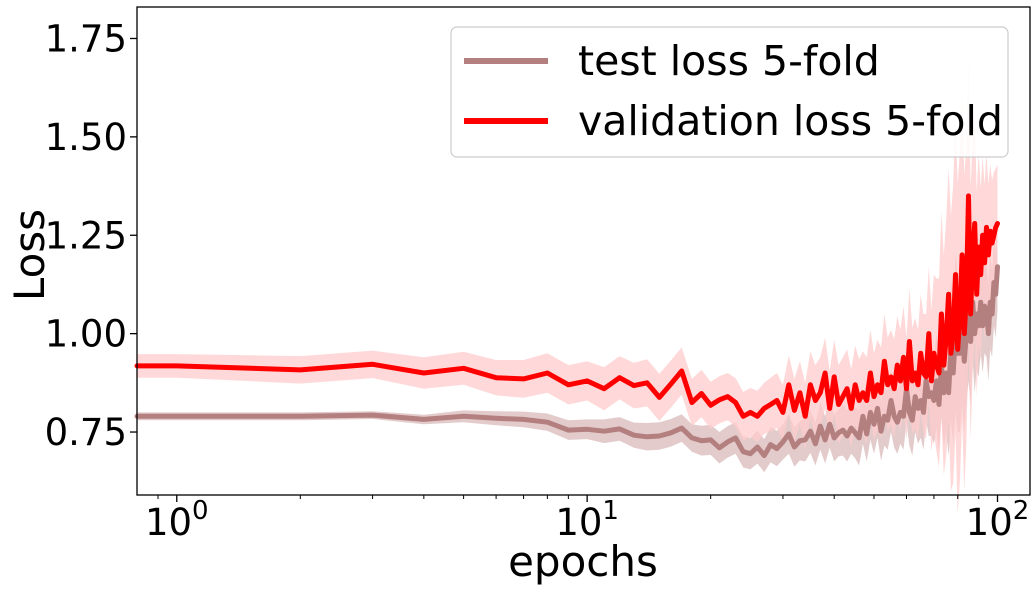  Describe the element at coordinates (86, 432) in the screenshot. I see `y-tick-label: 0.75` at that location.